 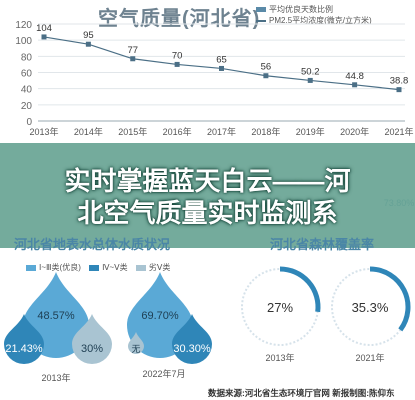 I want to click on forest-2013-arc, so click(x=300, y=289).